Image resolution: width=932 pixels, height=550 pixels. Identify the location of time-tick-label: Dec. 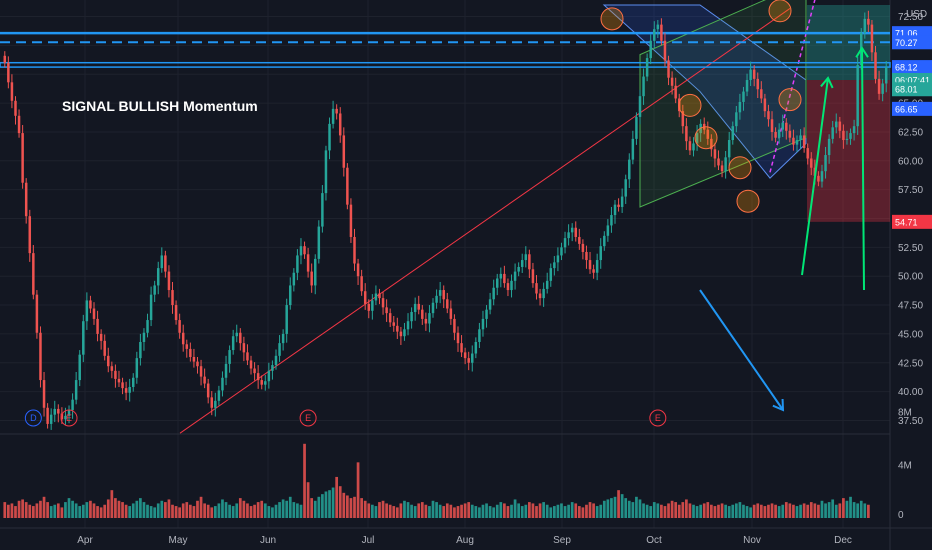
(843, 540).